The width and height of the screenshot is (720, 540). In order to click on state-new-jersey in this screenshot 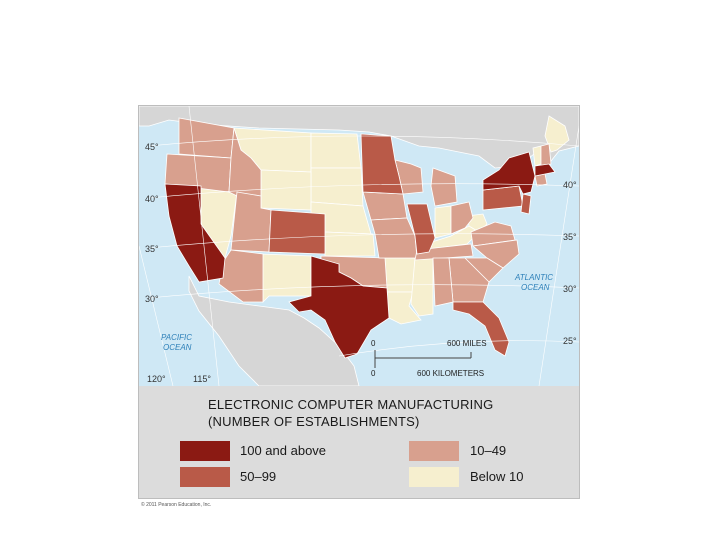, I will do `click(526, 204)`.